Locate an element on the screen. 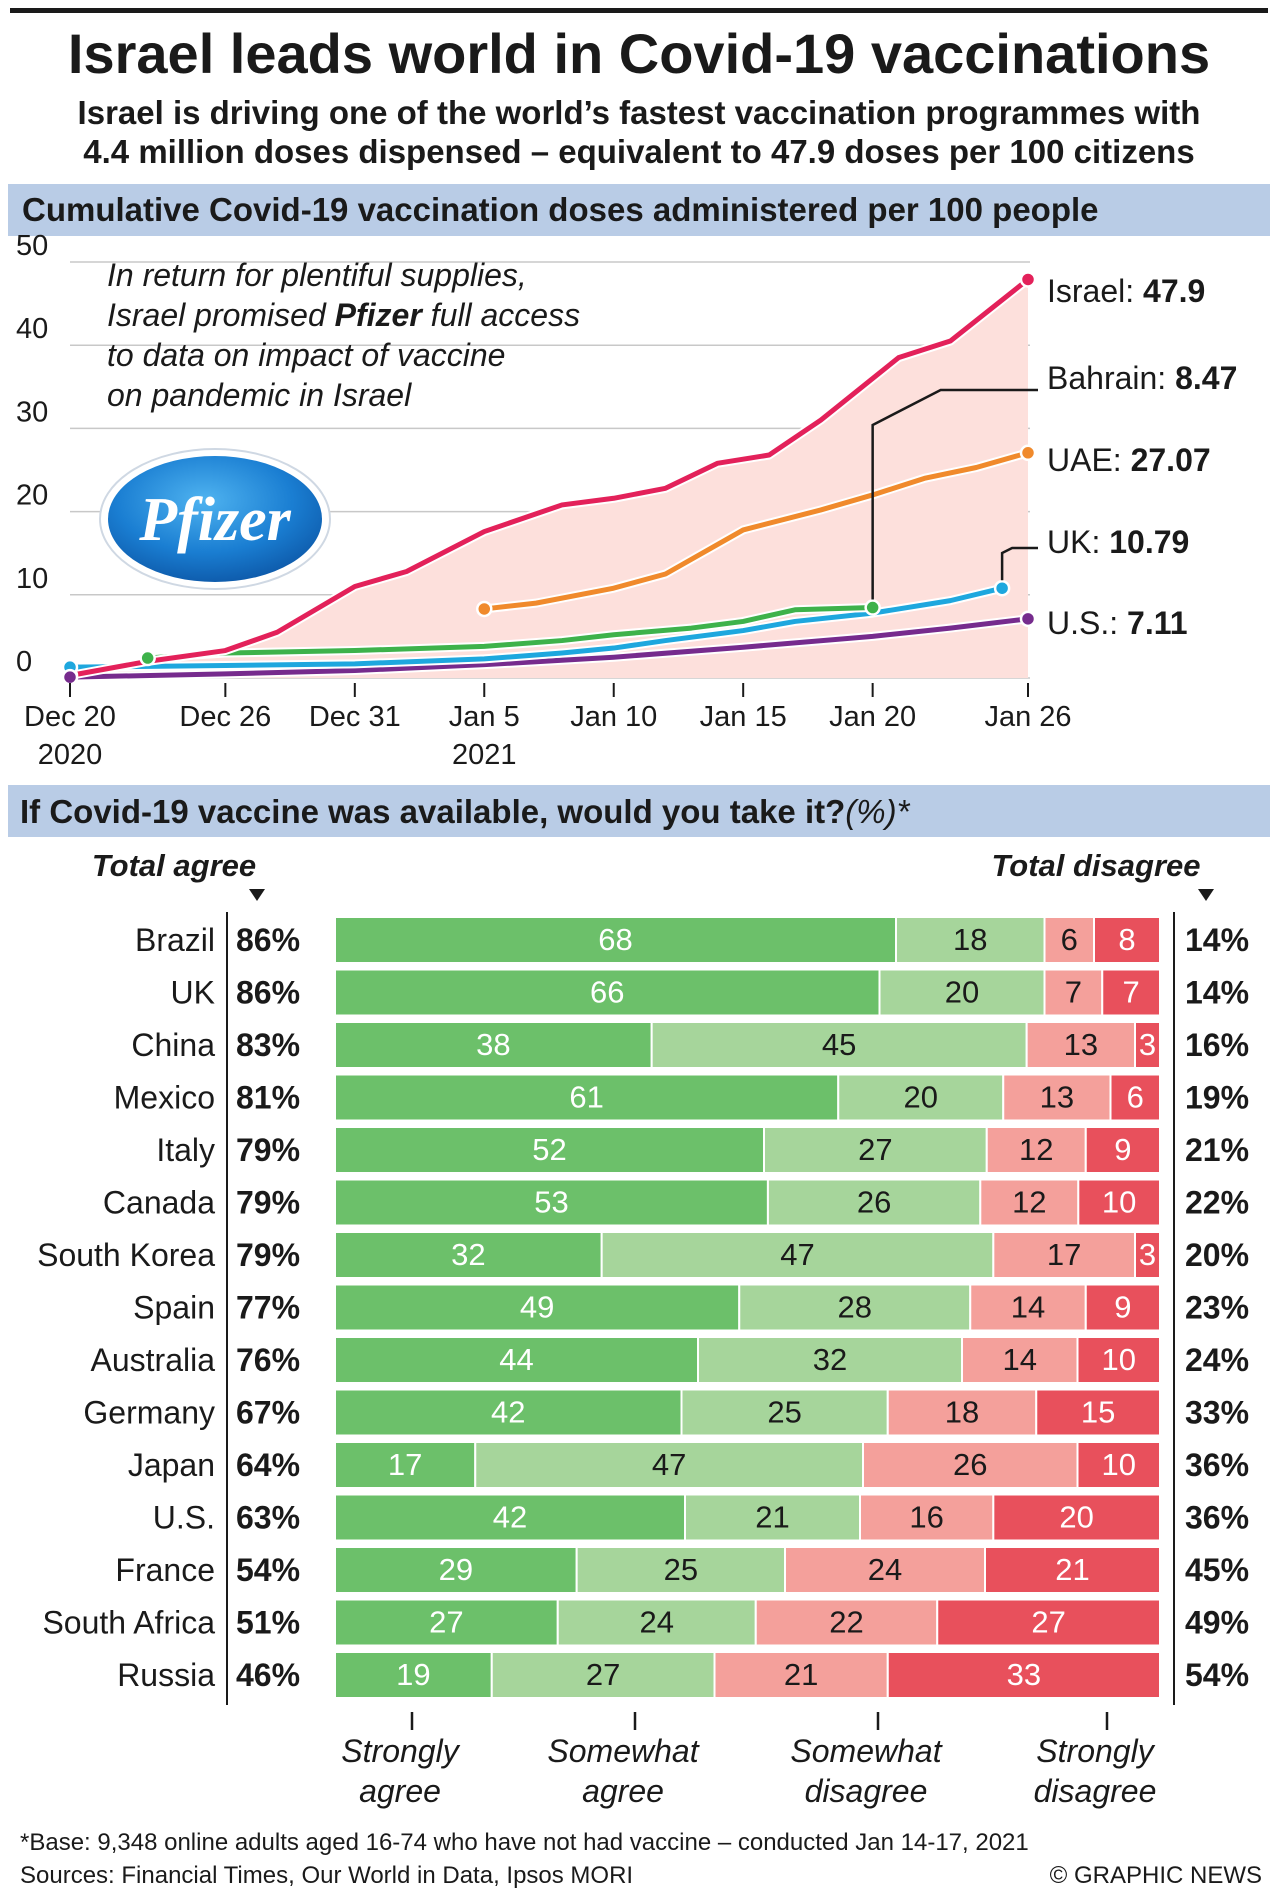 Image resolution: width=1278 pixels, height=1902 pixels. bahrain-series-label: Bahrain: 8.47 is located at coordinates (1142, 378).